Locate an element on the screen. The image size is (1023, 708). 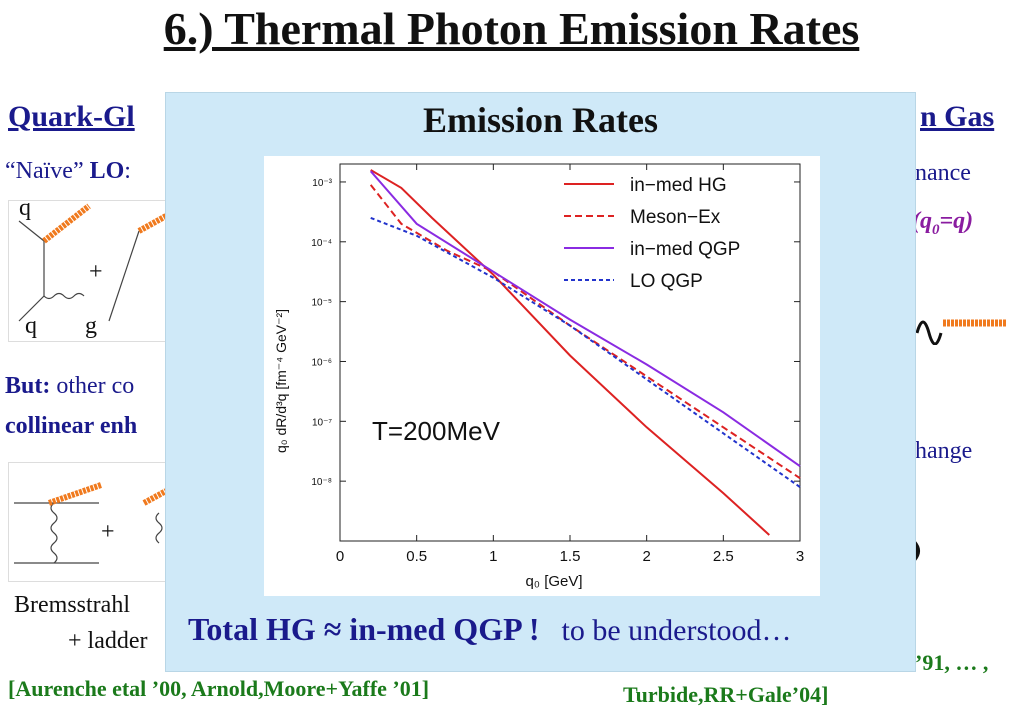
feynman-diagram-lo: q + q g is located at coordinates (88, 268).